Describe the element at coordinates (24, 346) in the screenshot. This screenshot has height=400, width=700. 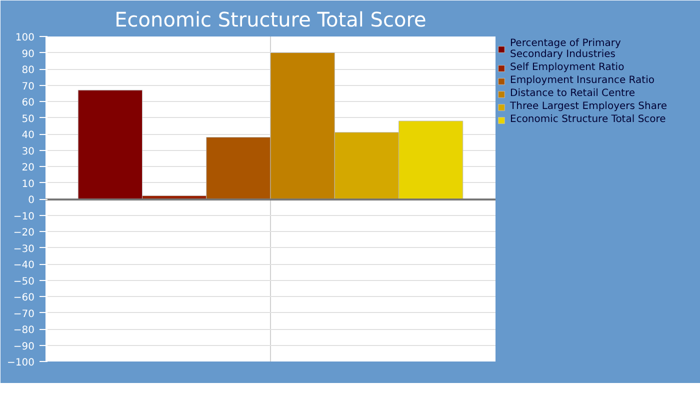
I see `y-tick-label: −90` at that location.